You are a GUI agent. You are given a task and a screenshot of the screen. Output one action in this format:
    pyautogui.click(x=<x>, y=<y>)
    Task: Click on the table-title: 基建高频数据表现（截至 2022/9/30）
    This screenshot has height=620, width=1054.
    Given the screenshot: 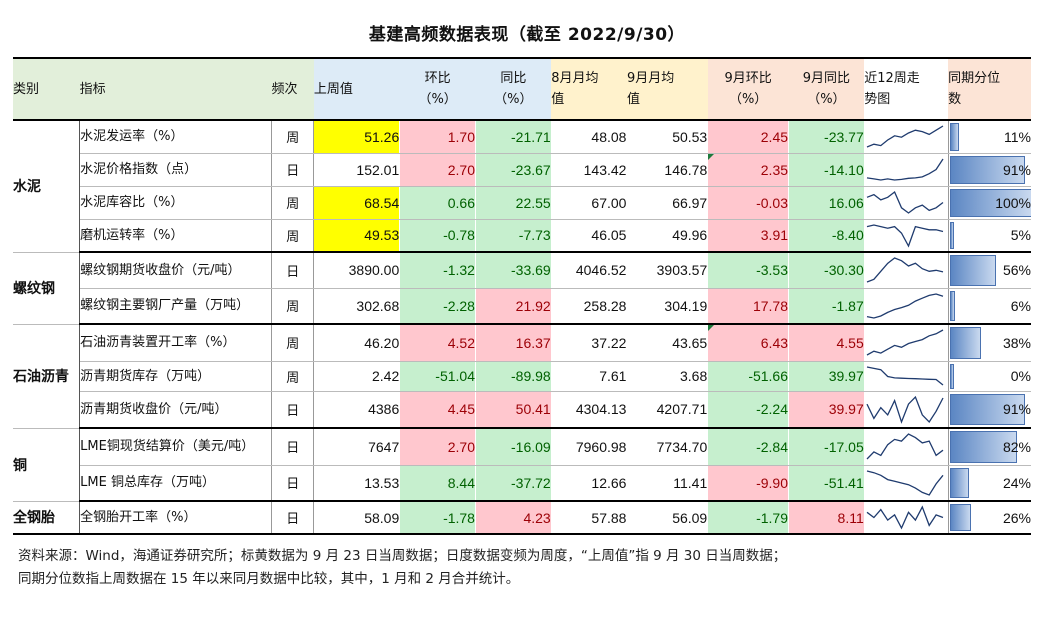 What is the action you would take?
    pyautogui.click(x=527, y=35)
    